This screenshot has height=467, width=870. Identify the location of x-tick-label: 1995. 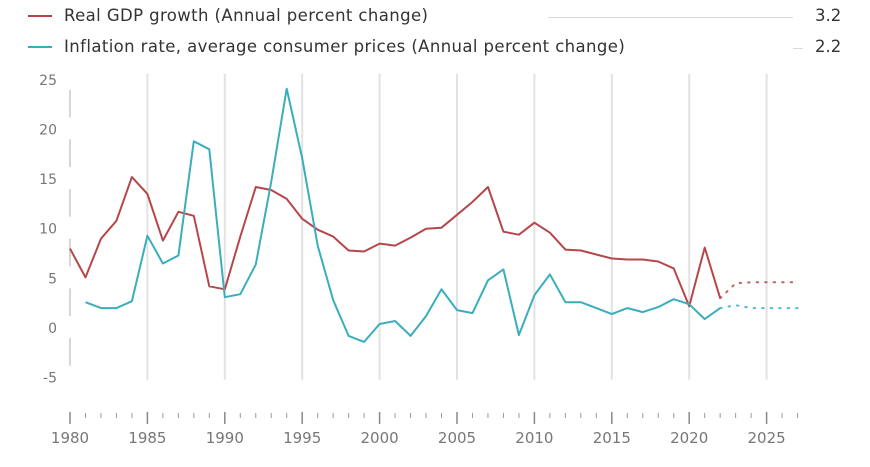
(302, 438).